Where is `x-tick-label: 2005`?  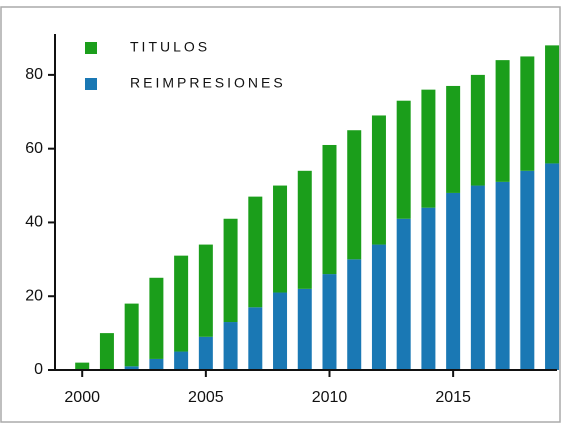 x-tick-label: 2005 is located at coordinates (206, 397).